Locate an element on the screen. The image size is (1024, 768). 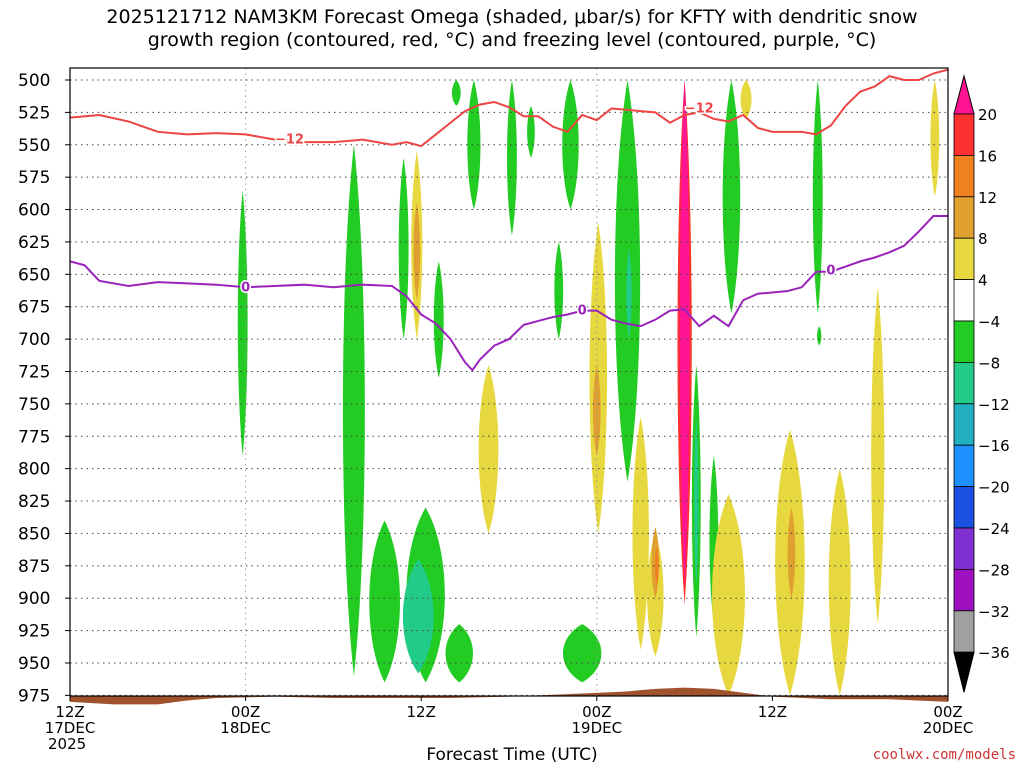
y-tick-label-625: 625 is located at coordinates (34, 243).